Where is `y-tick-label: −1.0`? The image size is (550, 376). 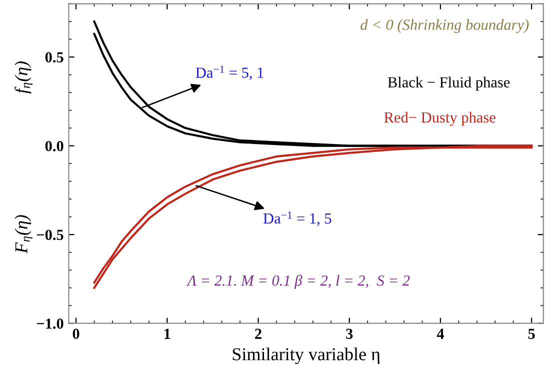 y-tick-label: −1.0 is located at coordinates (50, 323).